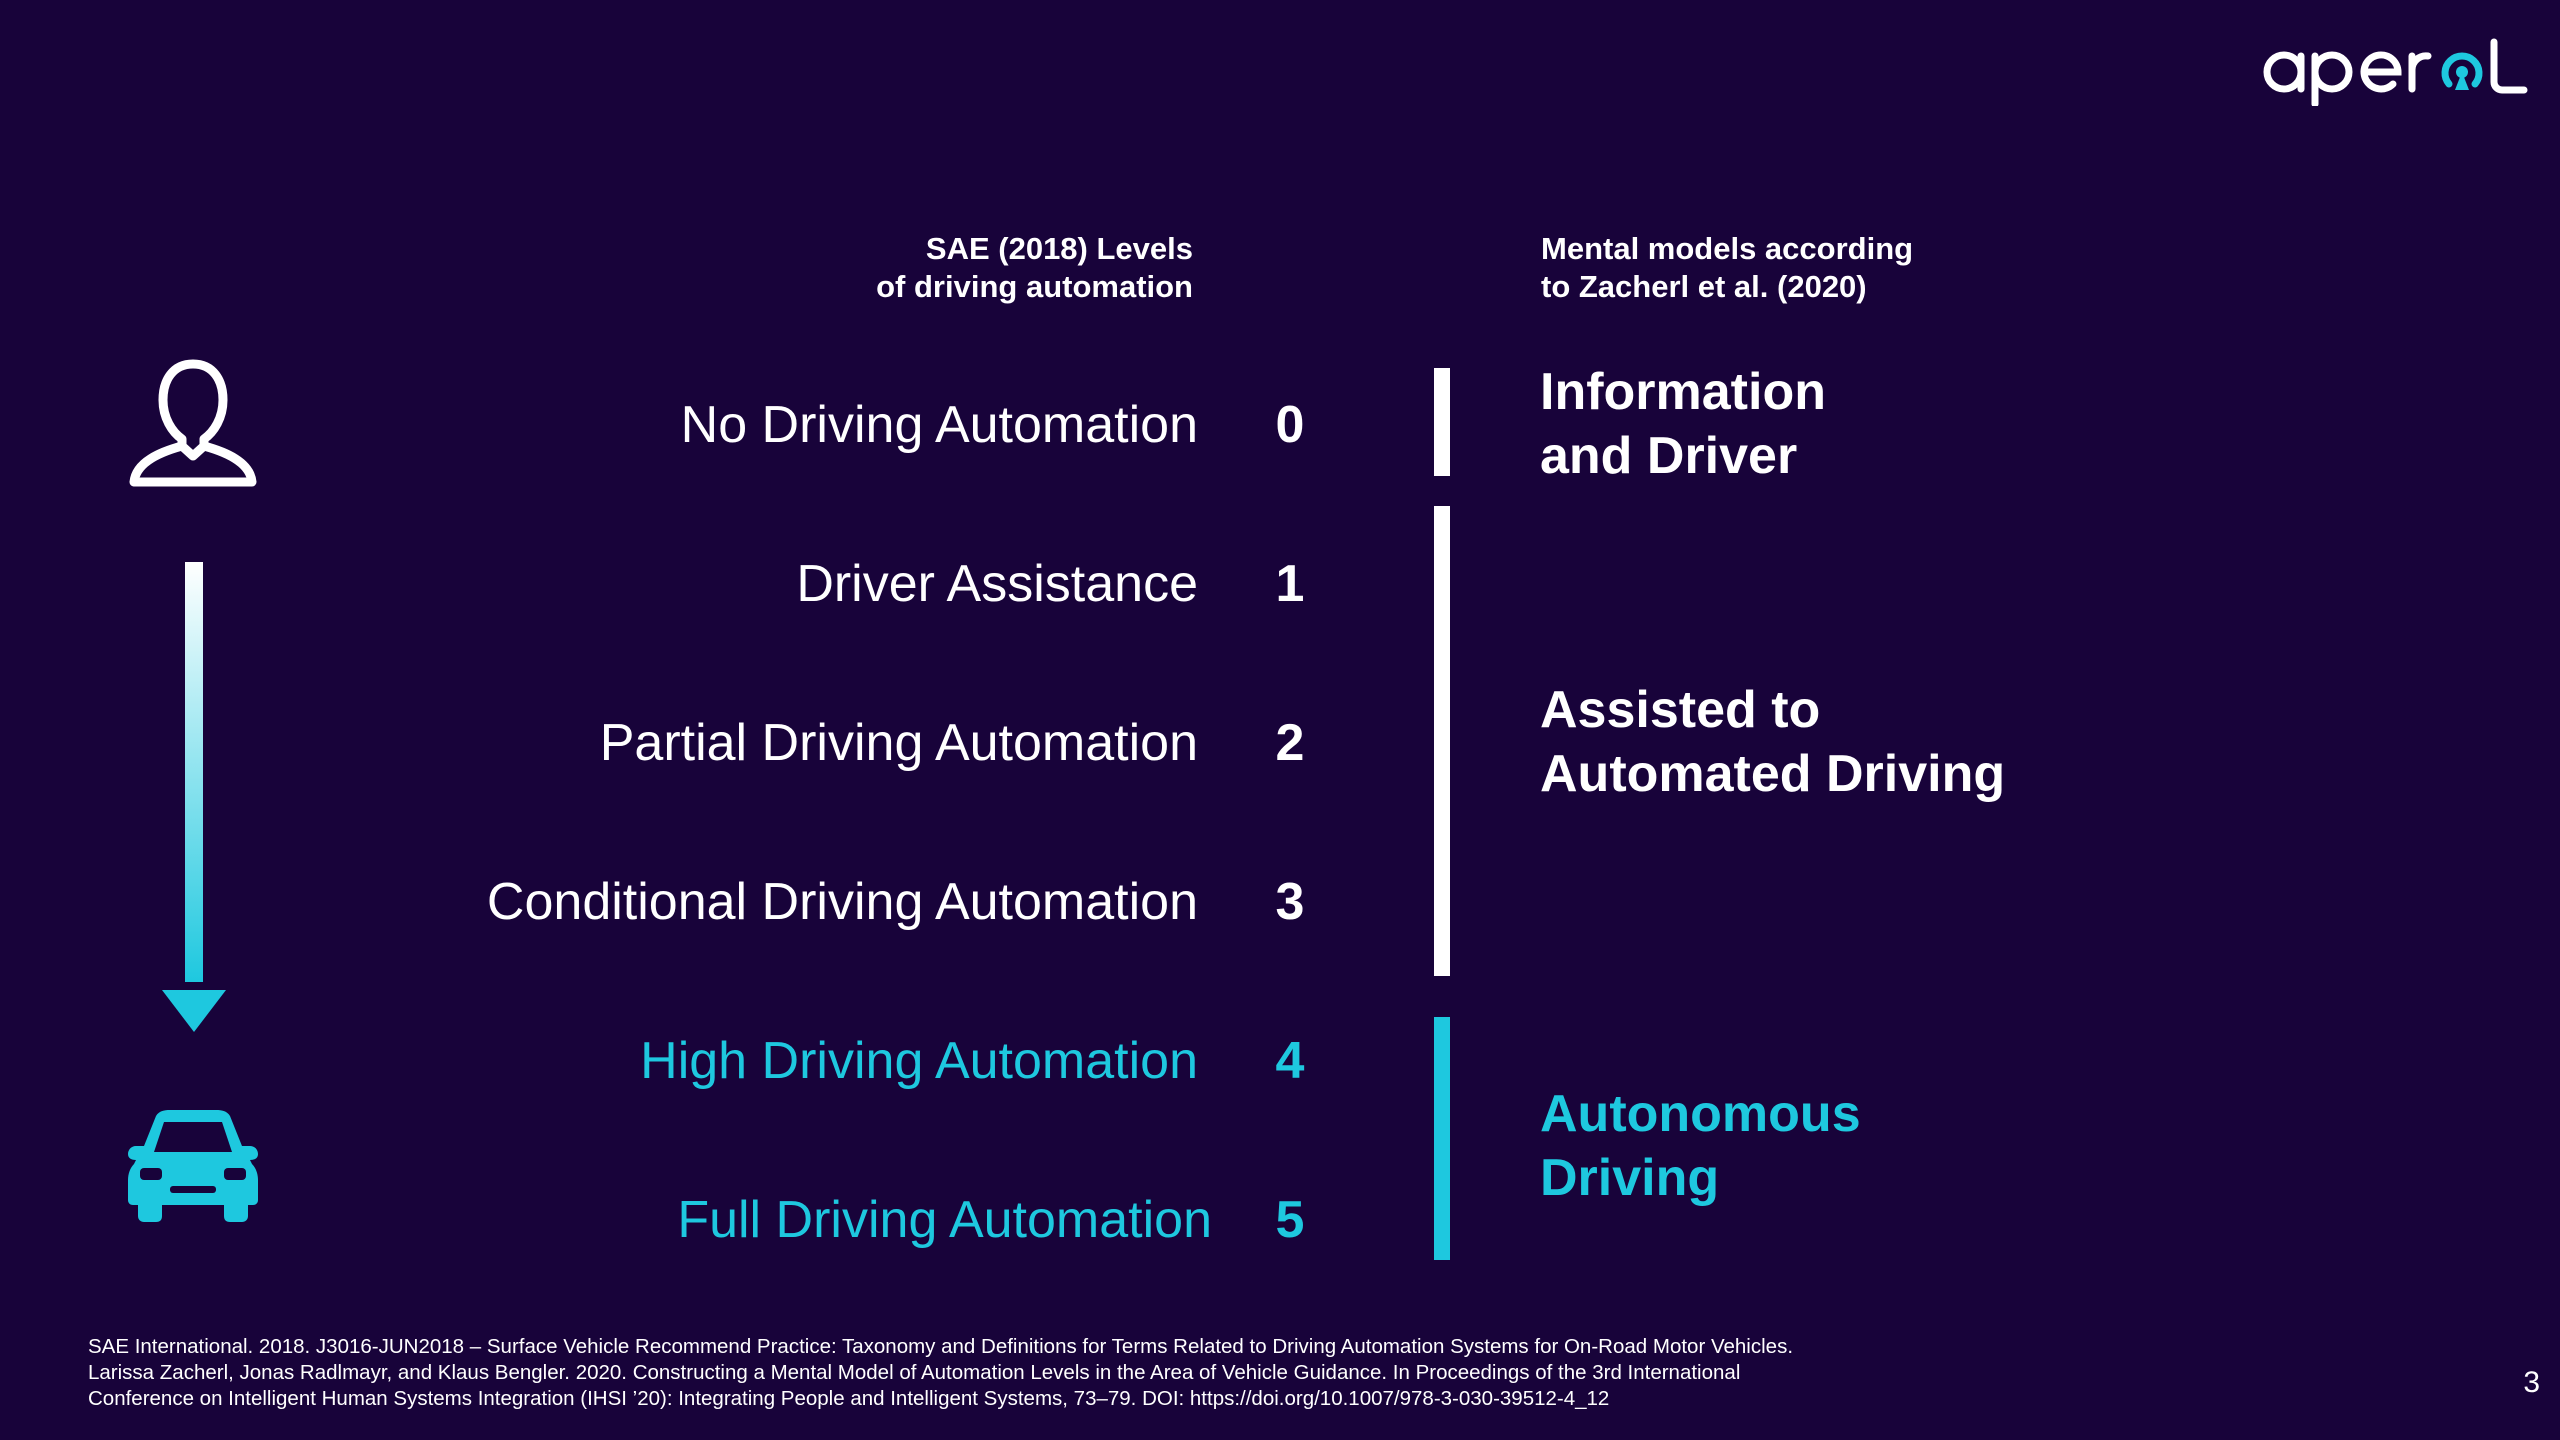 The height and width of the screenshot is (1440, 2560). I want to click on level-number: 5, so click(1290, 1220).